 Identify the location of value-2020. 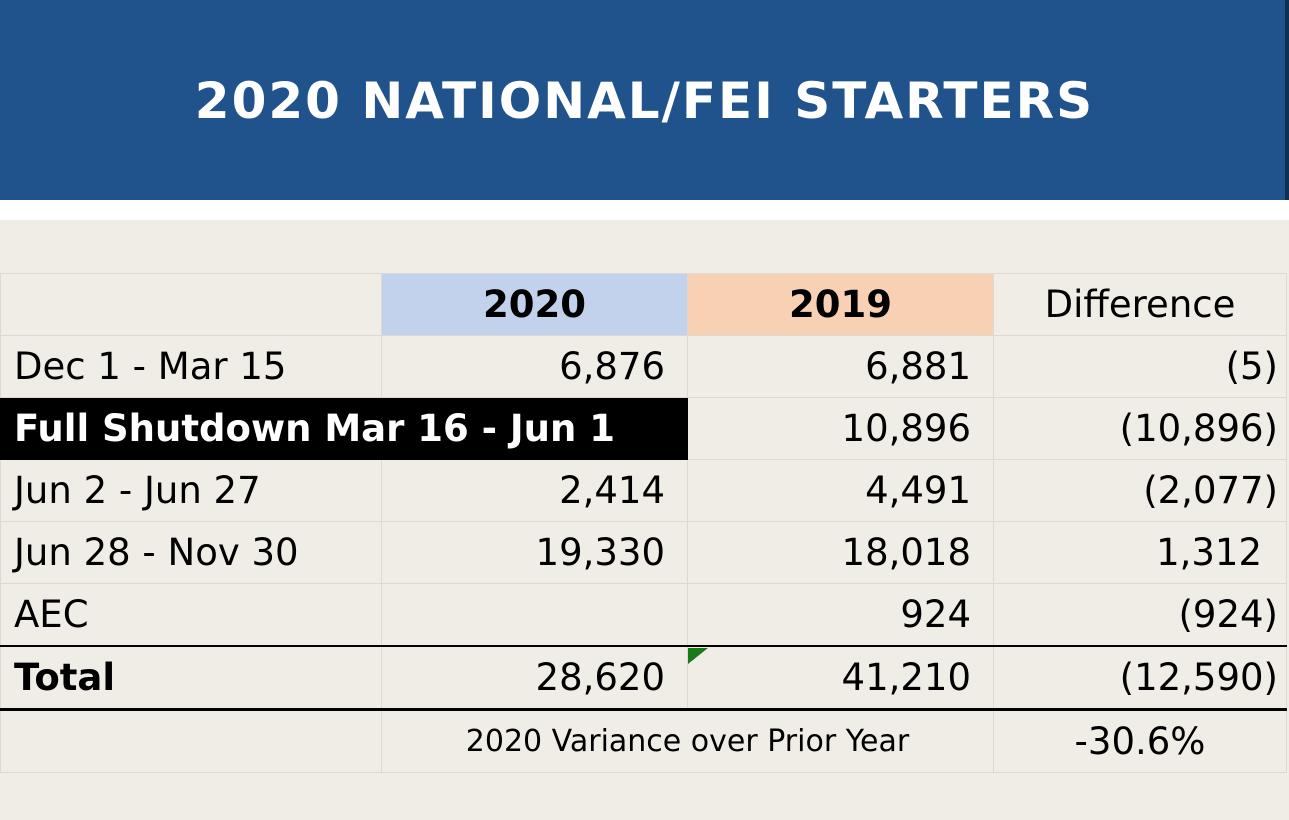
(534, 615).